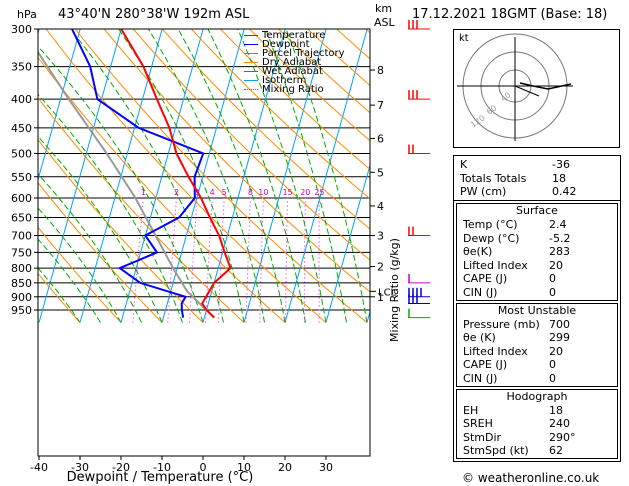 This screenshot has height=486, width=629. Describe the element at coordinates (21, 177) in the screenshot. I see `pressure-tick-label: 550` at that location.